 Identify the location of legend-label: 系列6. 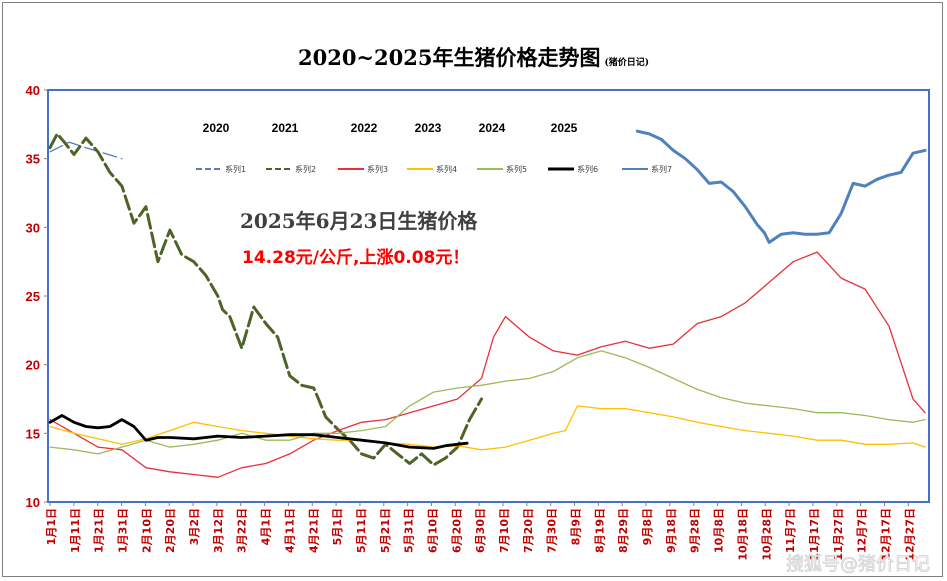
(587, 169).